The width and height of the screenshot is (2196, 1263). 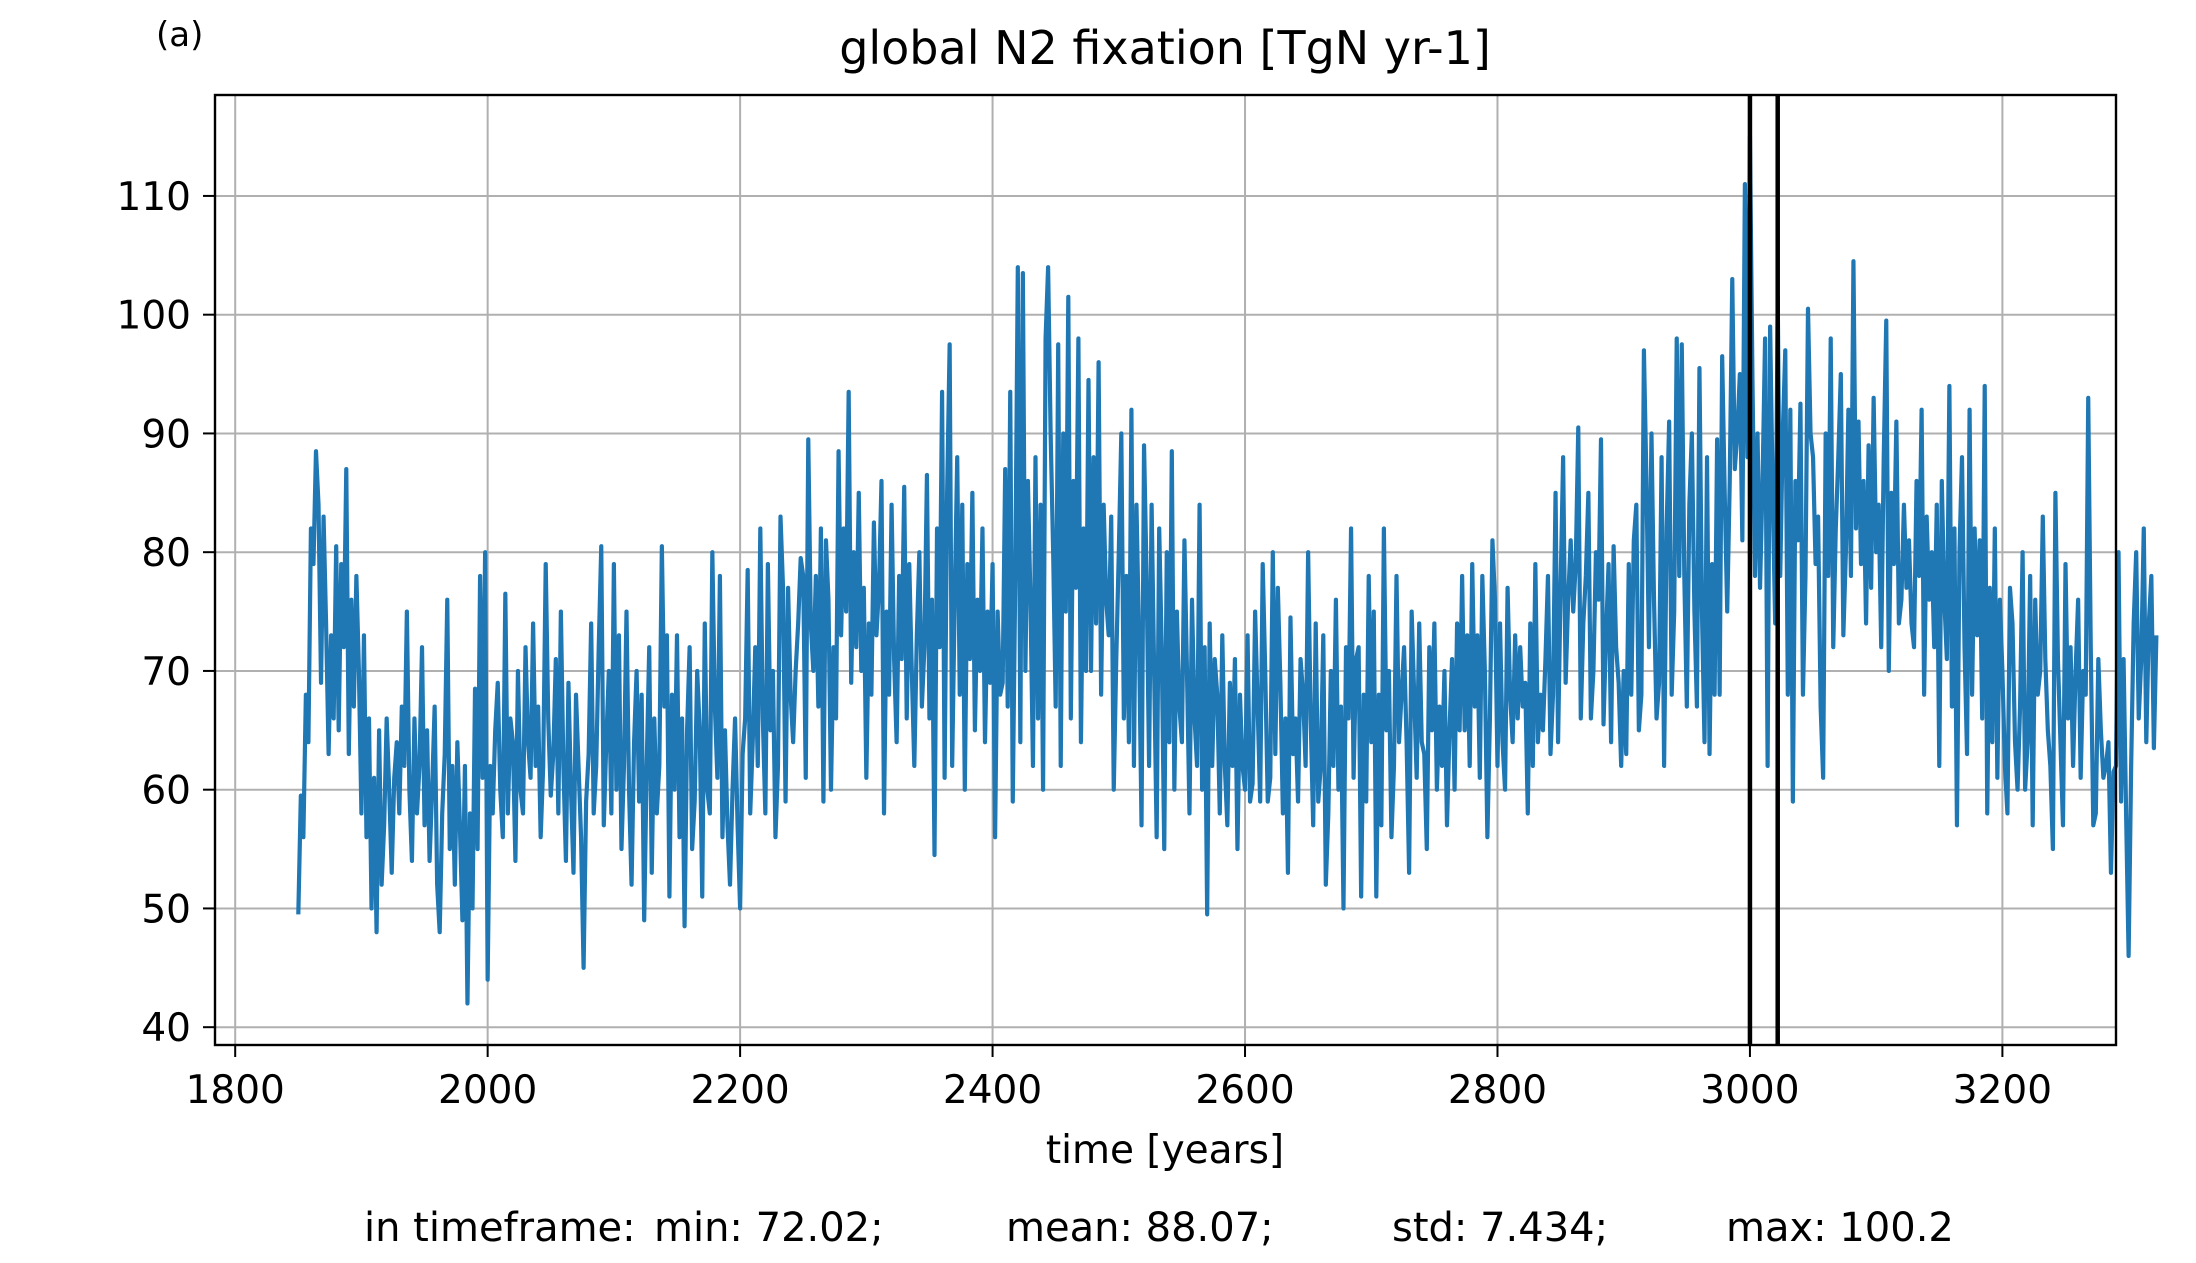 I want to click on y-axis-ticks: 40 50 60 70 80 90 100 110, so click(x=166, y=613).